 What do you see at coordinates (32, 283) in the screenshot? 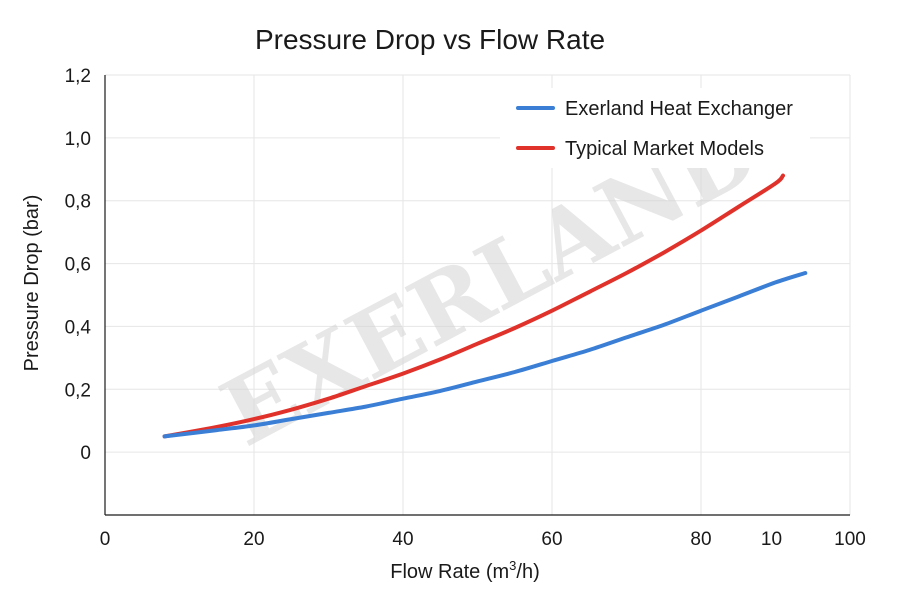
I see `y-axis-label: Pressure Drop (bar)` at bounding box center [32, 283].